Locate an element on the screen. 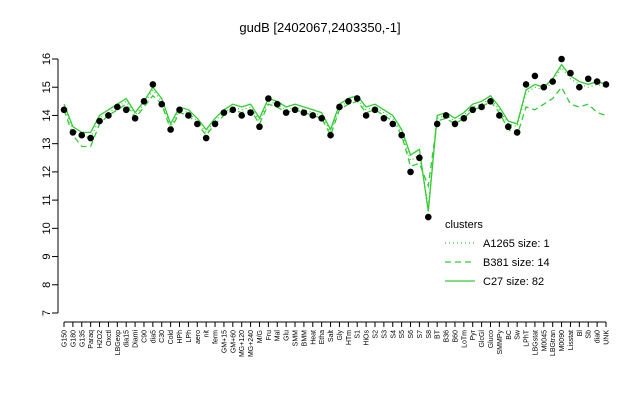 The image size is (640, 405). y-tick-label: 12 is located at coordinates (47, 172).